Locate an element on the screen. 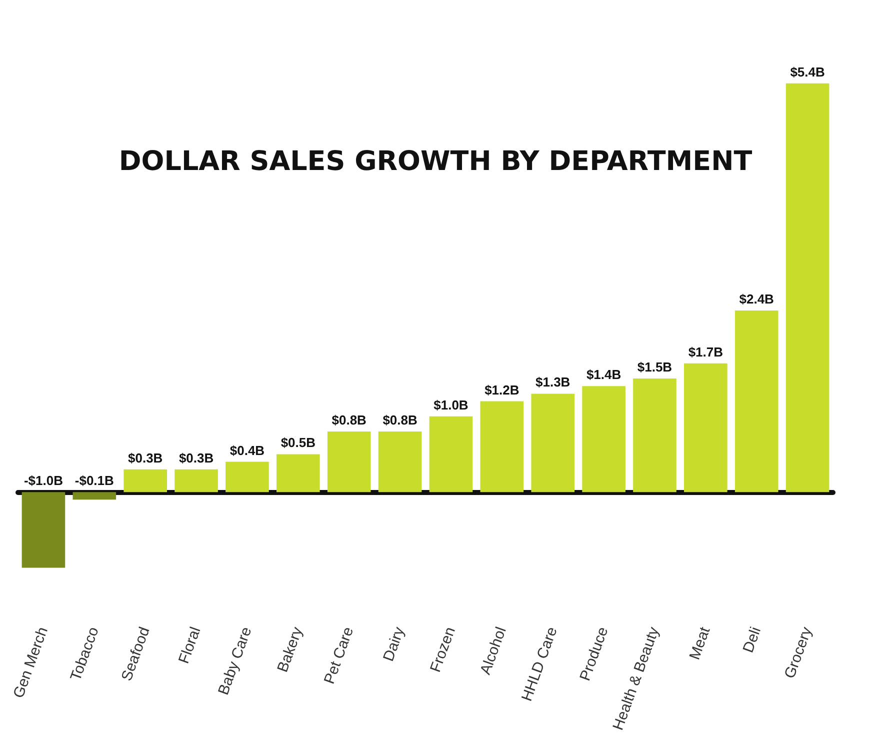  data-label: $2.4B is located at coordinates (756, 298).